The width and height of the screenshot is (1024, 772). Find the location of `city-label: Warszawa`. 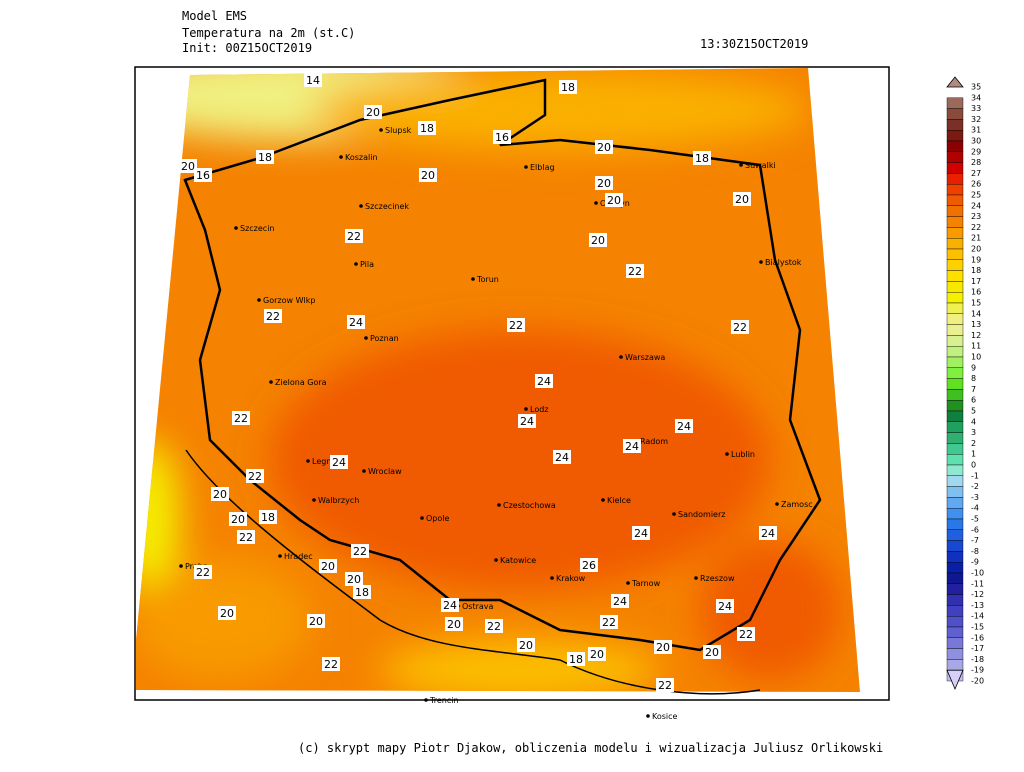

city-label: Warszawa is located at coordinates (645, 357).